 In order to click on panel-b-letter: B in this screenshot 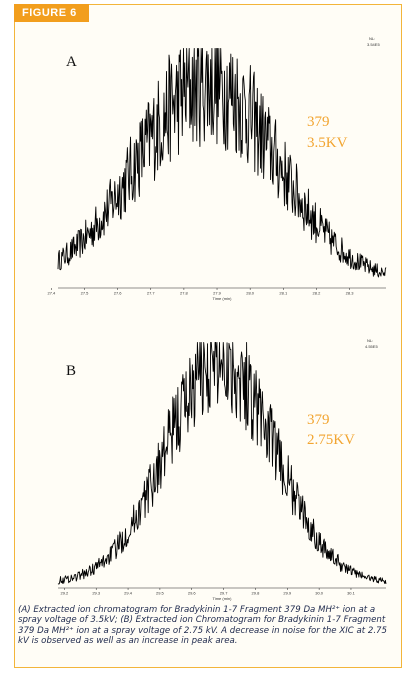, I will do `click(71, 371)`.